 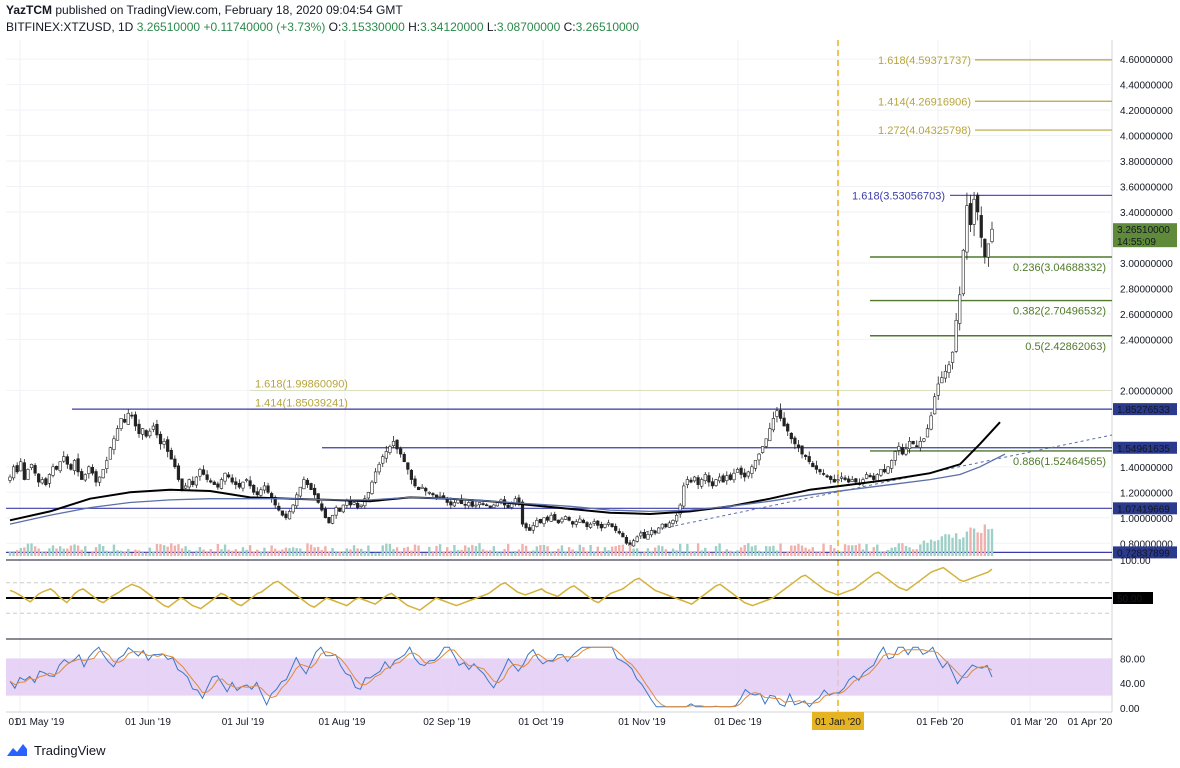 I want to click on high-label: H:, so click(x=414, y=27).